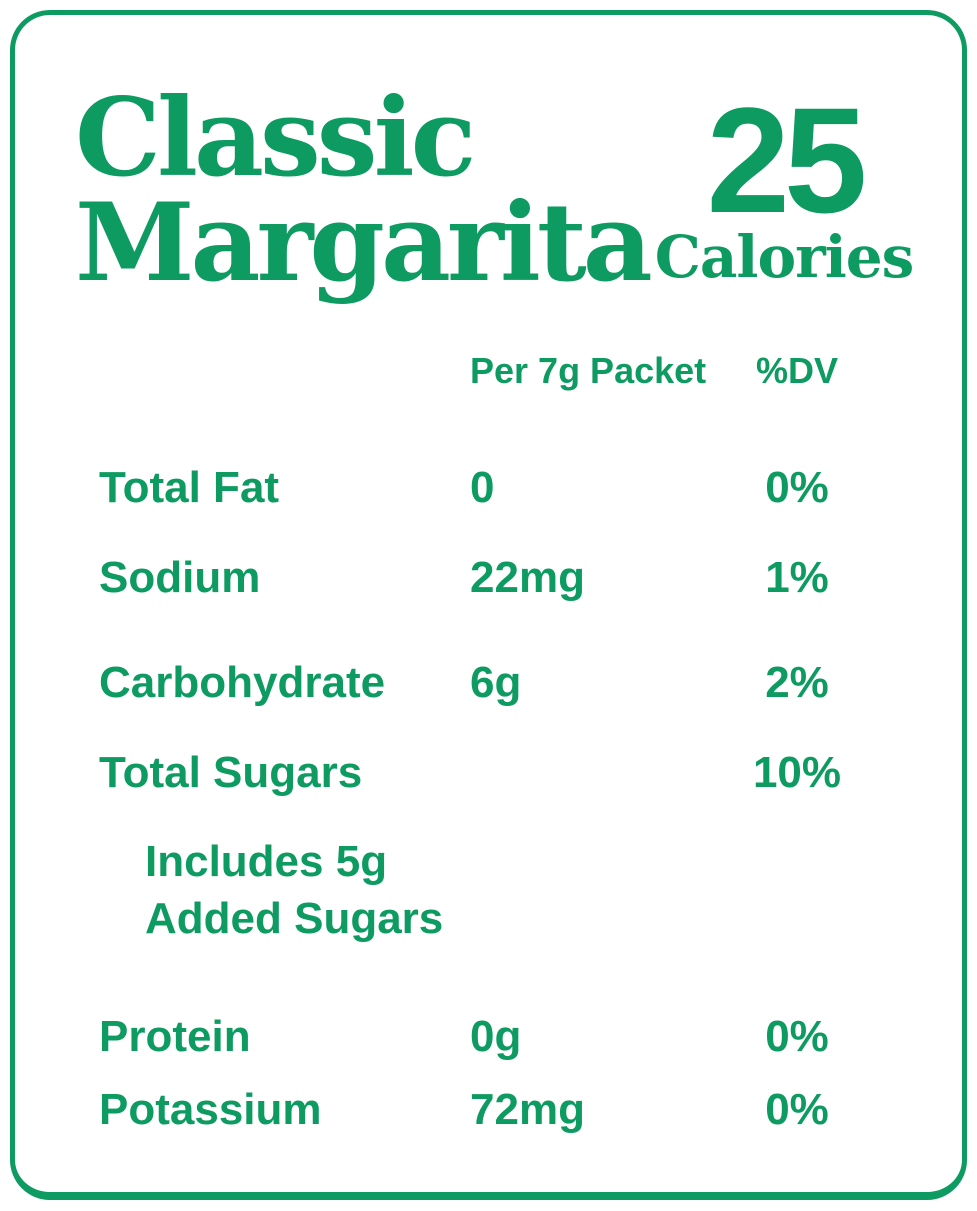  What do you see at coordinates (787, 160) in the screenshot?
I see `calories-value: 25` at bounding box center [787, 160].